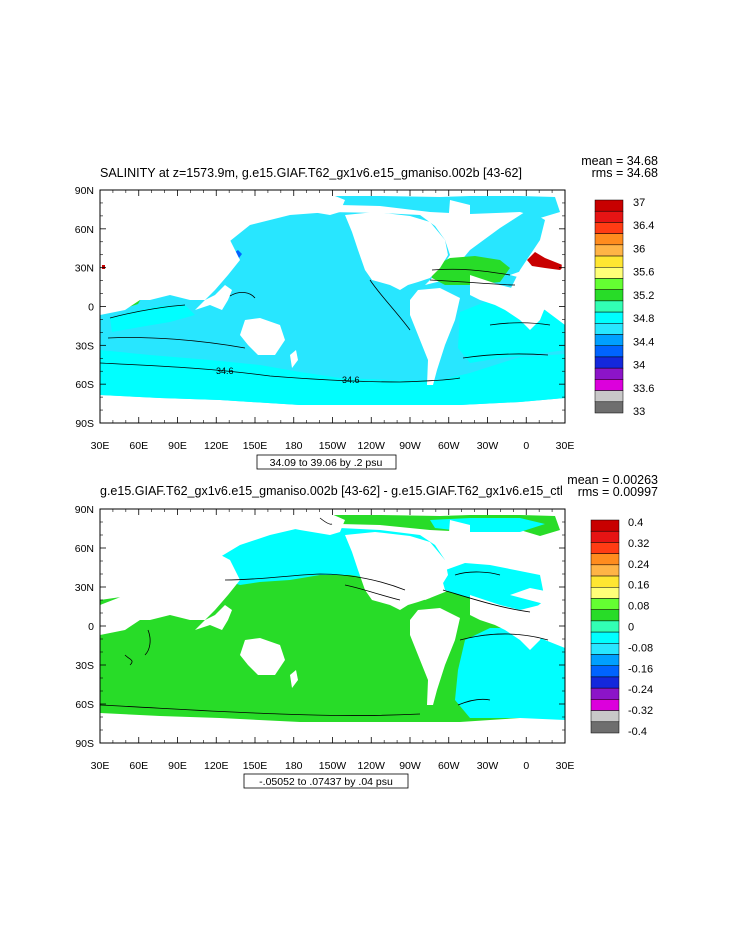 The width and height of the screenshot is (733, 945). I want to click on x-tick-label: 150E, so click(255, 766).